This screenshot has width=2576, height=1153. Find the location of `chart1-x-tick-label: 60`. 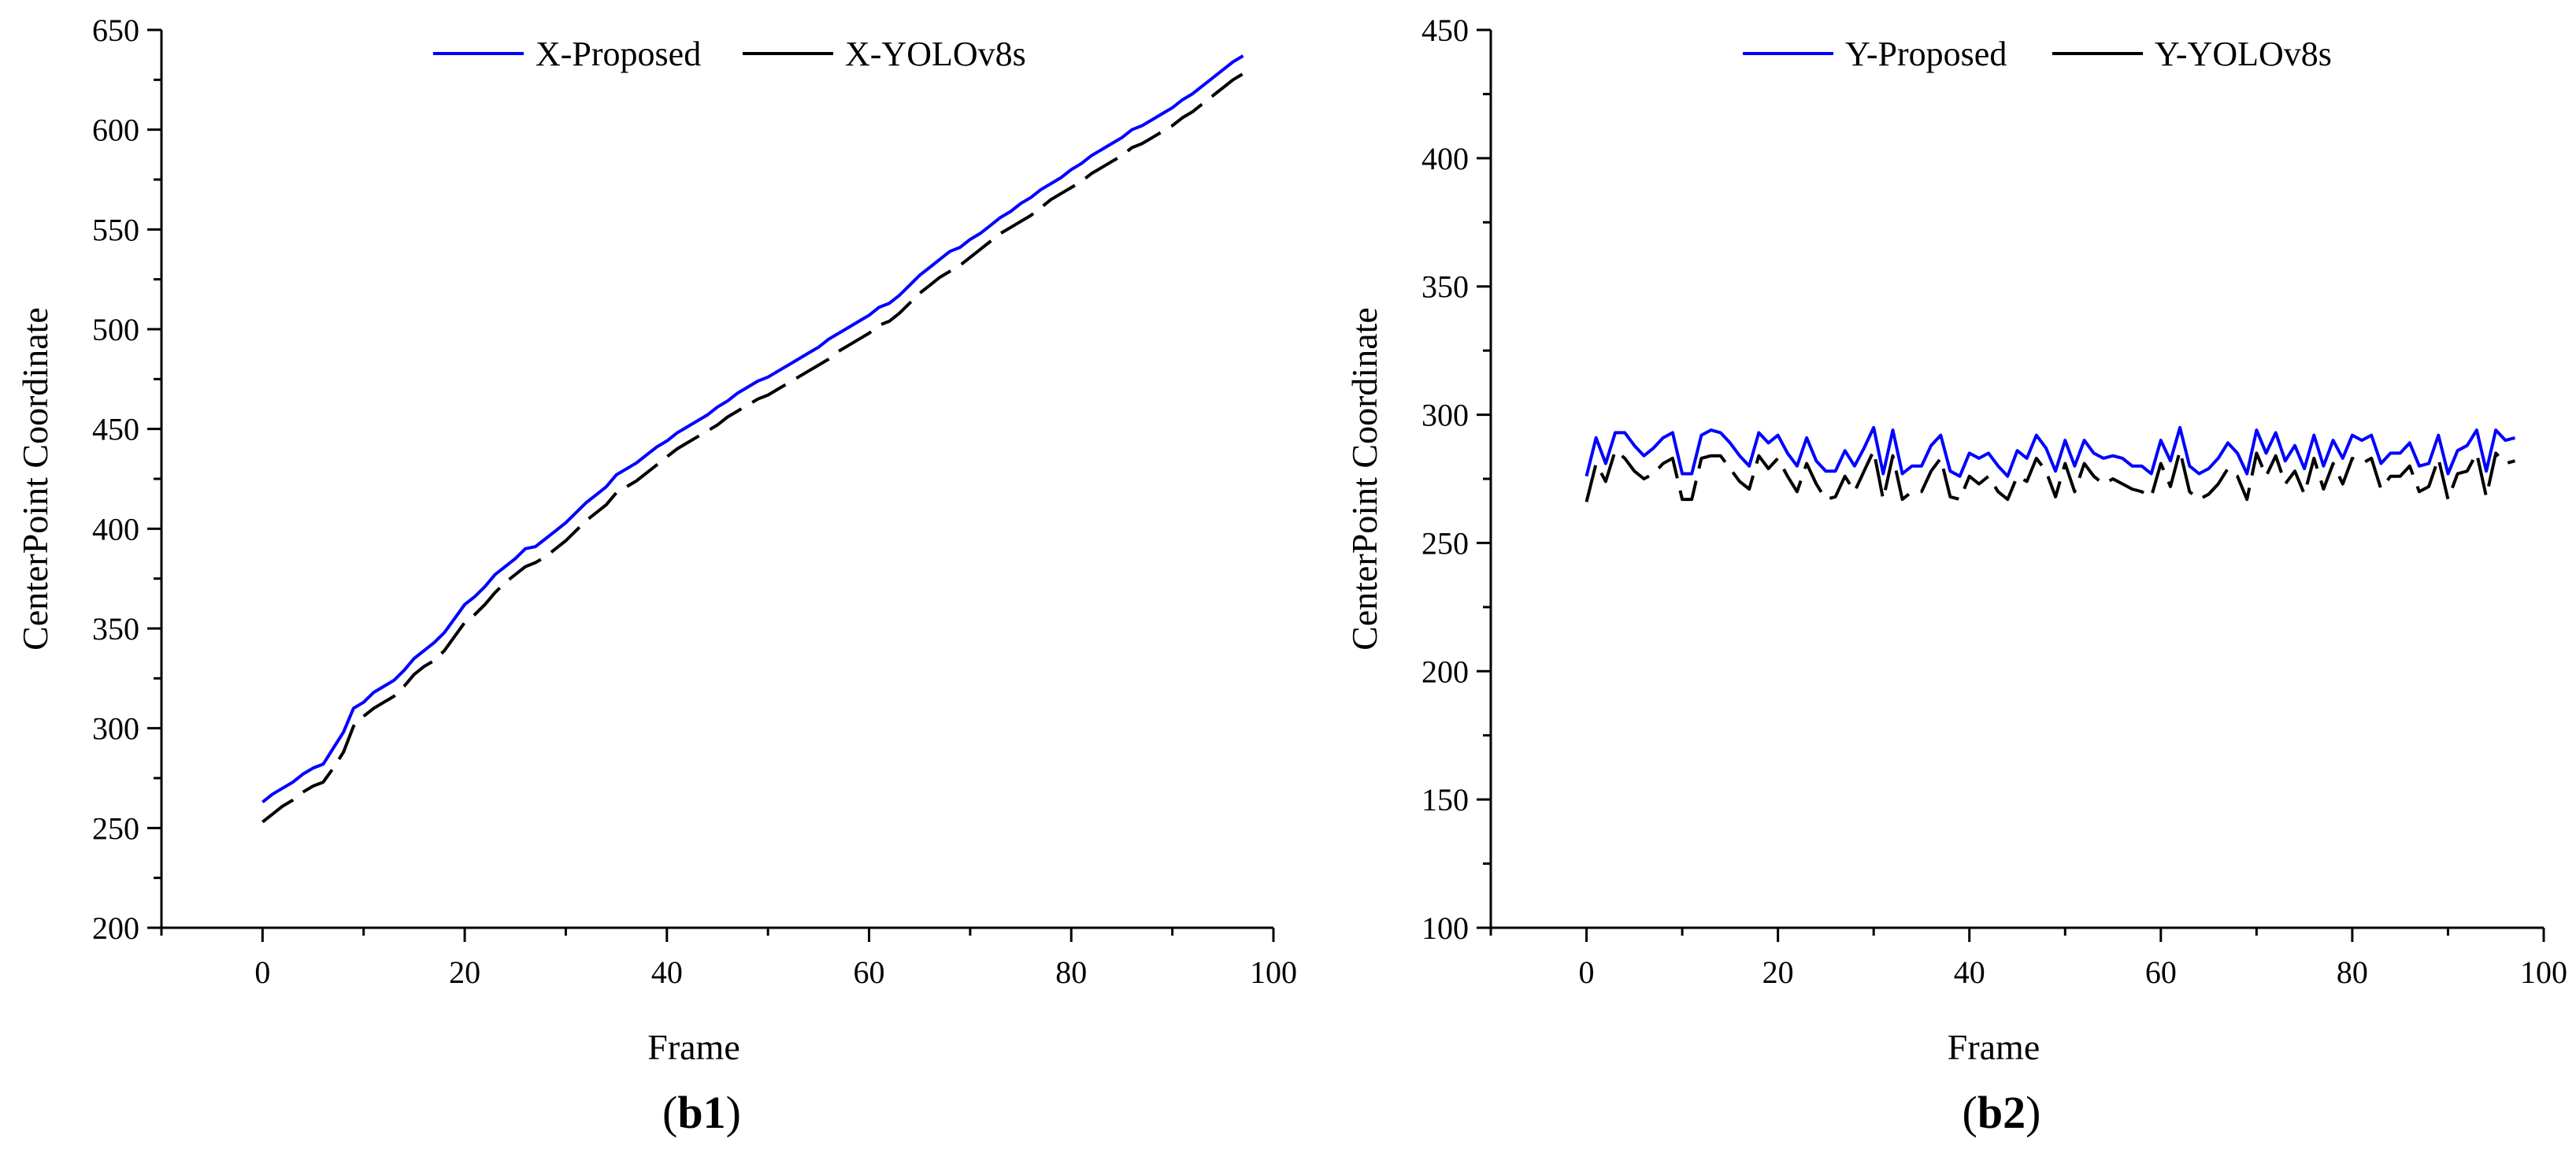

chart1-x-tick-label: 60 is located at coordinates (869, 973).